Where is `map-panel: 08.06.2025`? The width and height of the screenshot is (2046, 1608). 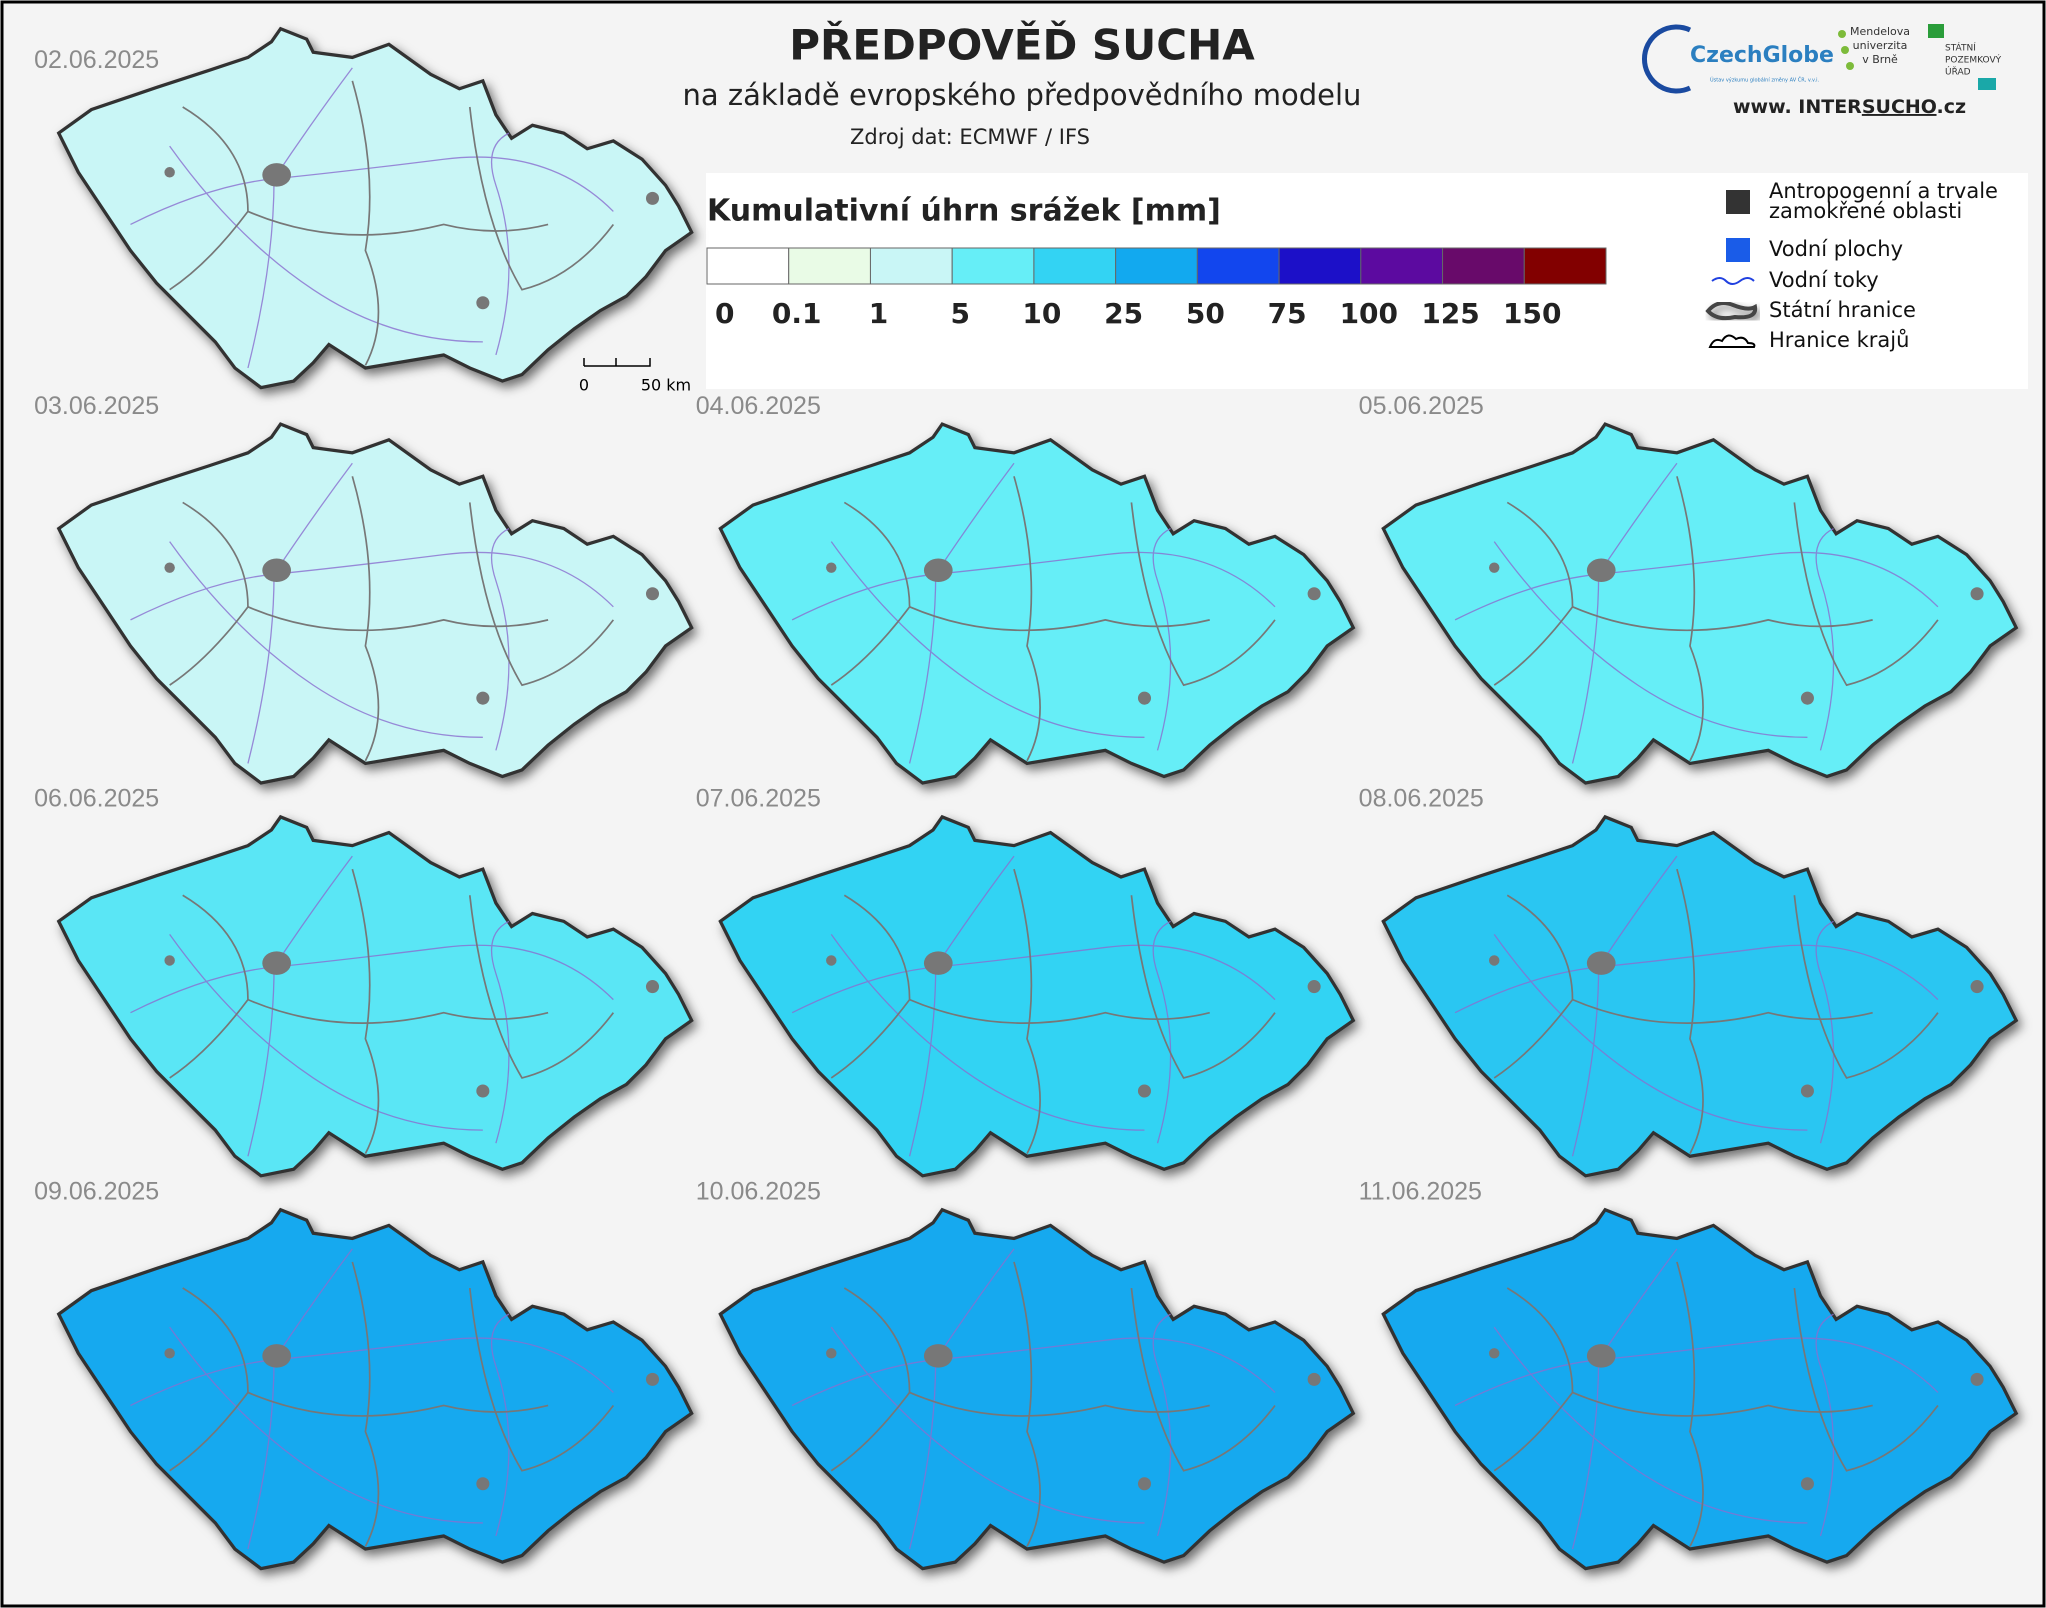 map-panel: 08.06.2025 is located at coordinates (1688, 980).